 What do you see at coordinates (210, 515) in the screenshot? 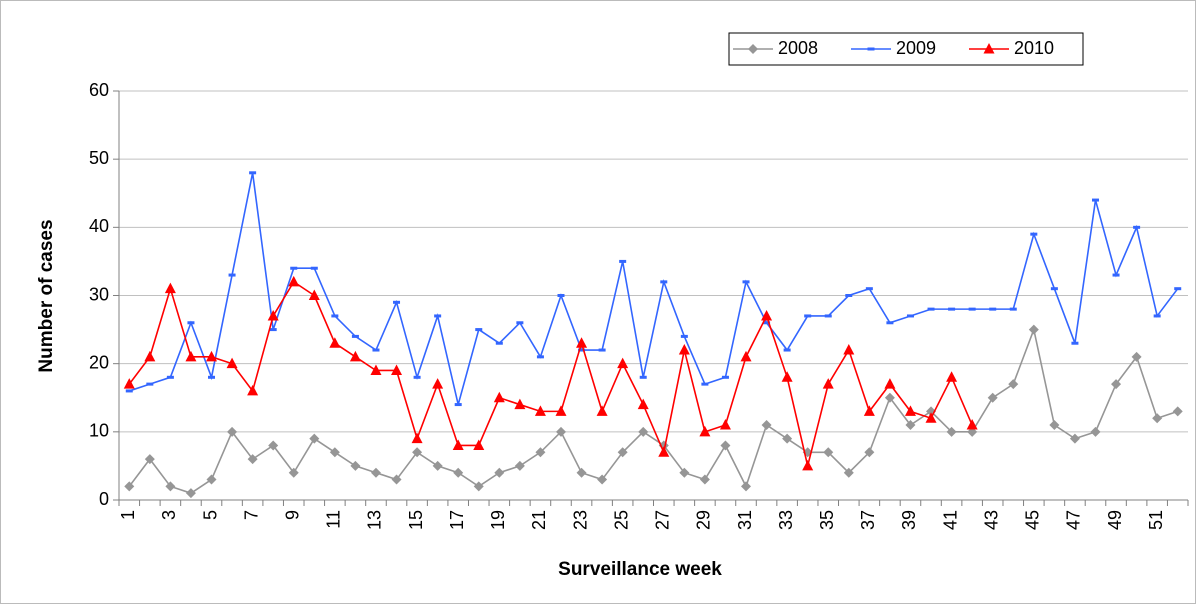
I see `x-tick-label: 5` at bounding box center [210, 515].